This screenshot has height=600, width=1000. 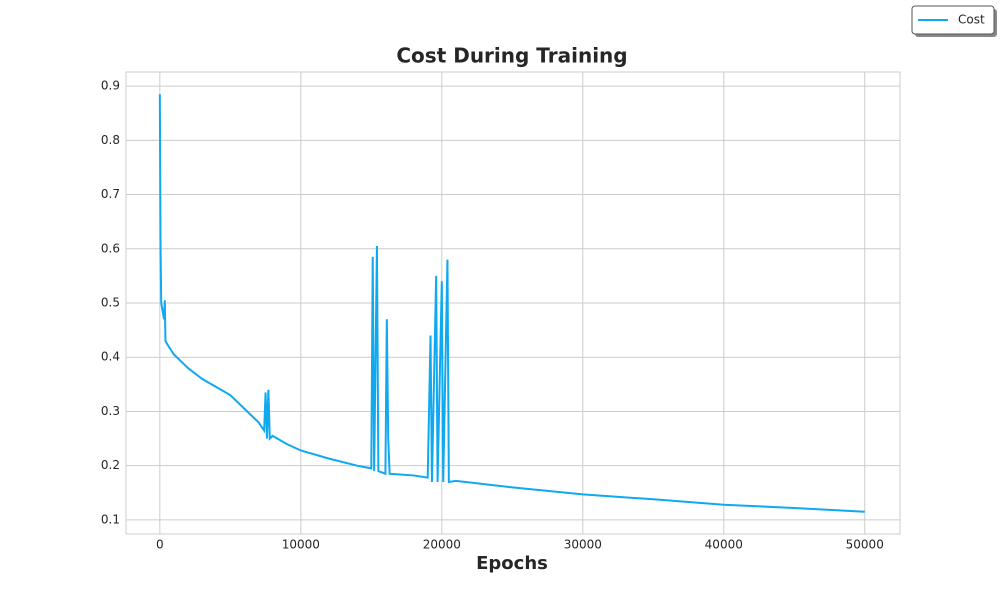 What do you see at coordinates (110, 303) in the screenshot?
I see `y-tick-label: 0.5` at bounding box center [110, 303].